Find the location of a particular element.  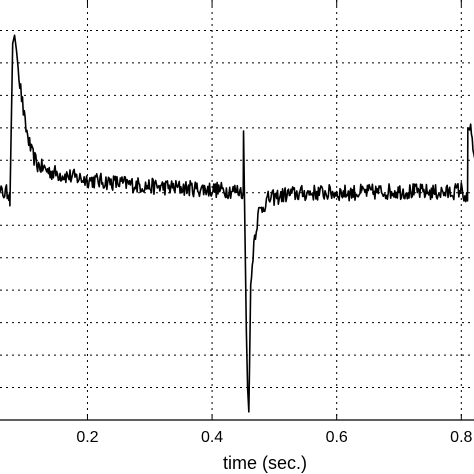

x-tick-label-1: 0.4 is located at coordinates (212, 437).